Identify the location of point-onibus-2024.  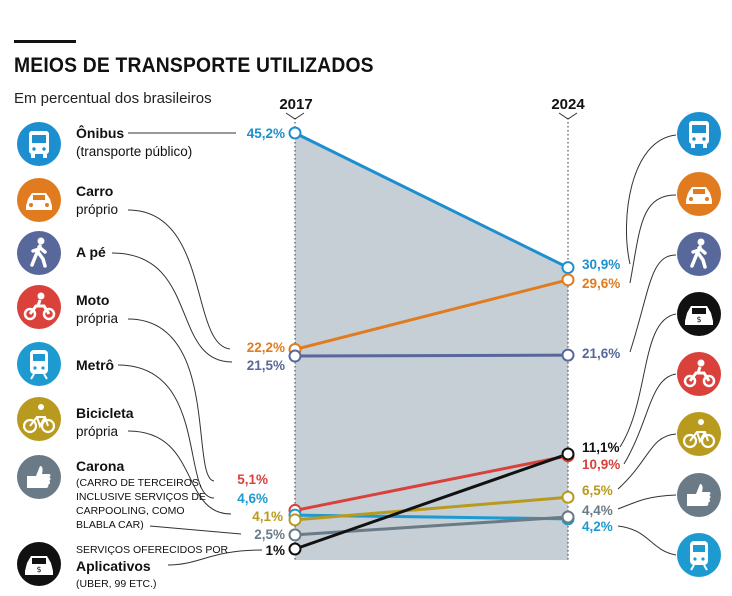
(568, 268).